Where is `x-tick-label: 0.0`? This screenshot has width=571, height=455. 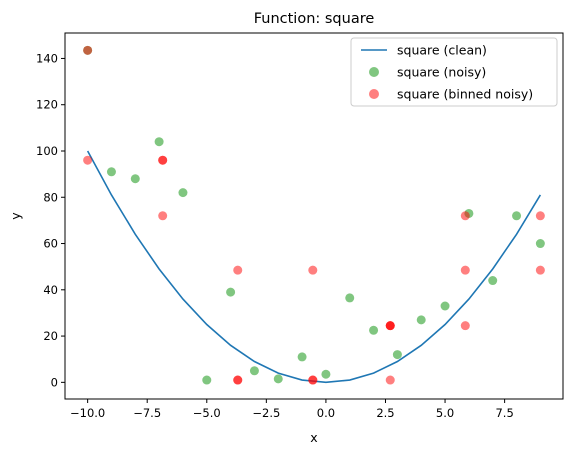 x-tick-label: 0.0 is located at coordinates (326, 413).